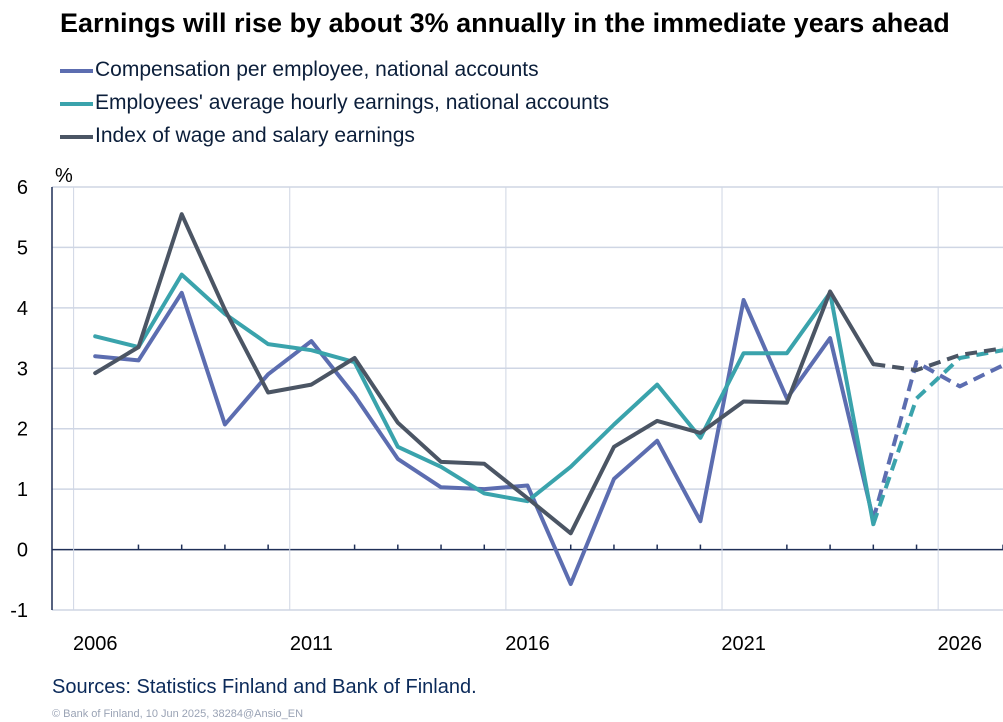  Describe the element at coordinates (76, 71) in the screenshot. I see `legend-swatch-compensation` at that location.